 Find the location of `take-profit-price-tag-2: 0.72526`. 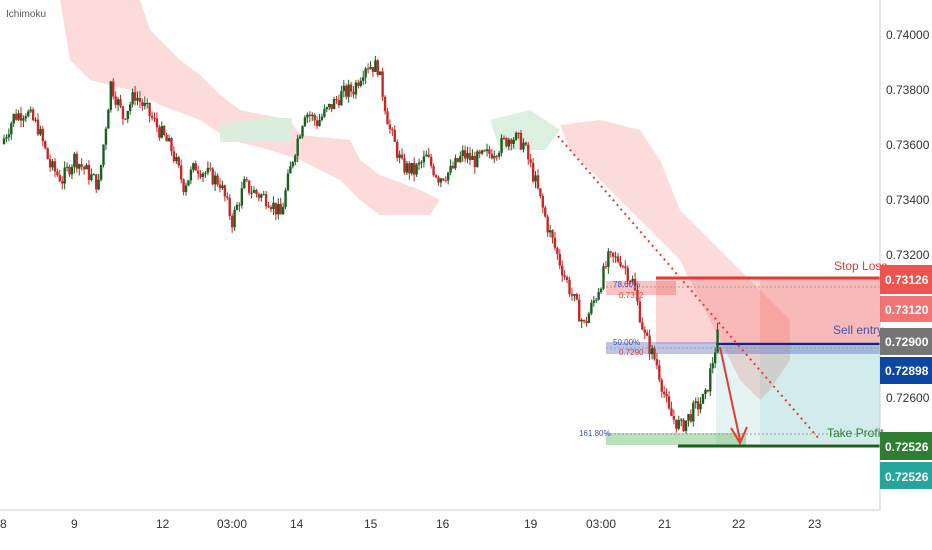

take-profit-price-tag-2: 0.72526 is located at coordinates (906, 475).